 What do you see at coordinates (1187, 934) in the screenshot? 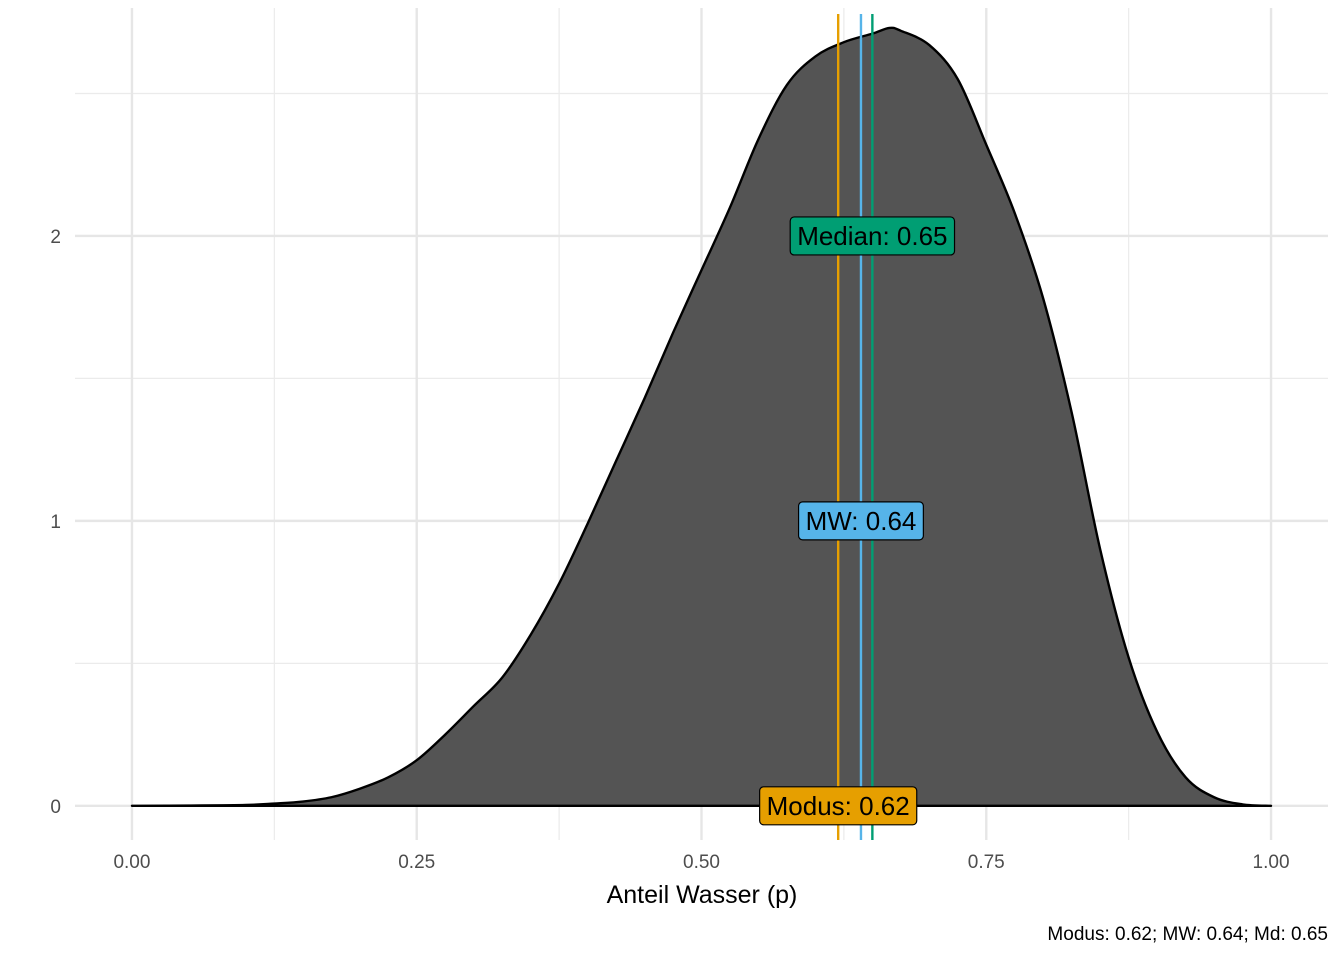
I see `chart-caption: Modus: 0.62; MW: 0.64; Md: 0.65` at bounding box center [1187, 934].